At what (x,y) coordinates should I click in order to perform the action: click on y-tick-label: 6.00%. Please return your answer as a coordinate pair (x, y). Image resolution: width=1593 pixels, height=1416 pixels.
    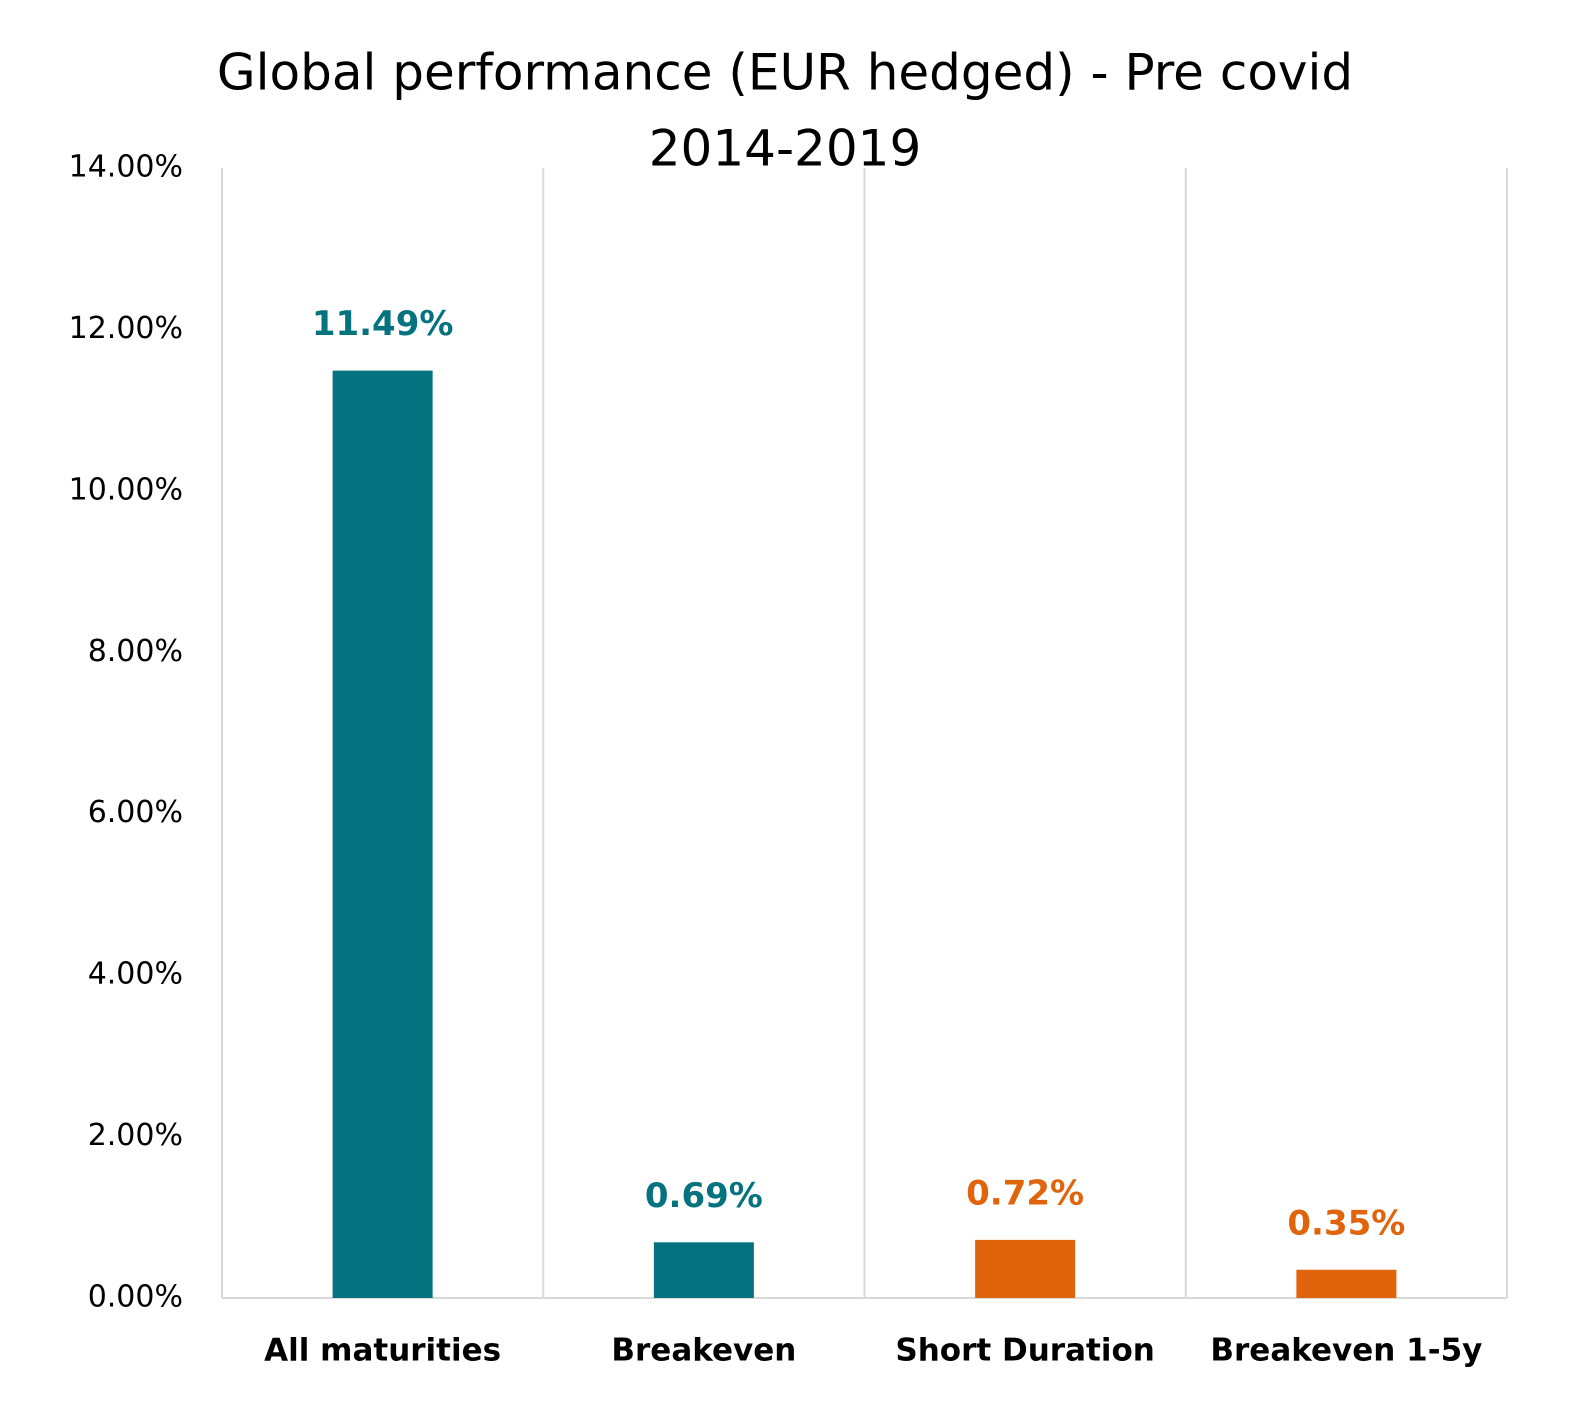
    Looking at the image, I should click on (135, 812).